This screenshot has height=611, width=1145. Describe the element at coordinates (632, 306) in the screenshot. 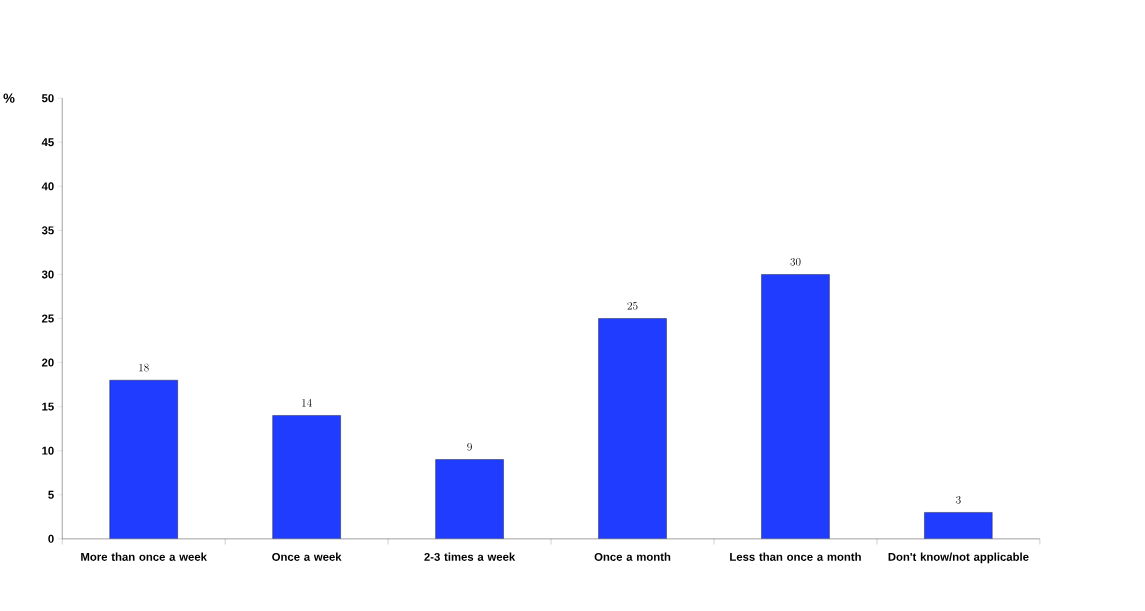

I see `data-label: 25` at that location.